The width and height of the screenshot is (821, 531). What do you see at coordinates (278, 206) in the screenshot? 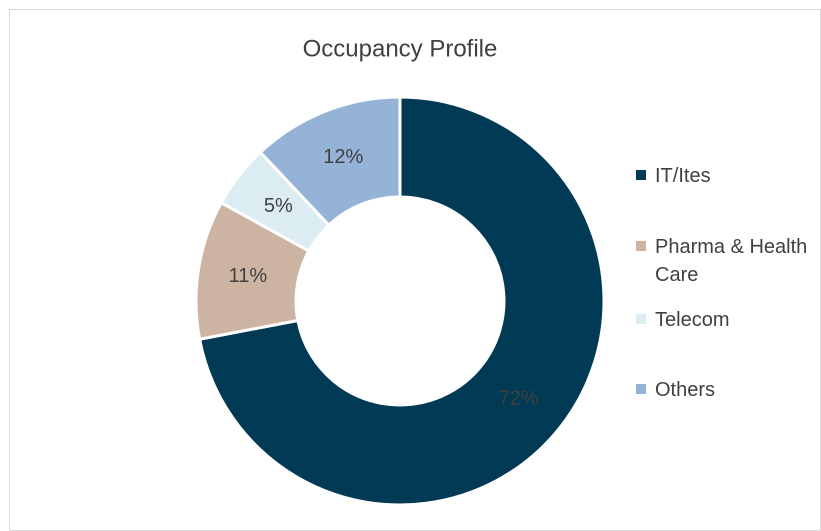
I see `data-label: 5%` at bounding box center [278, 206].